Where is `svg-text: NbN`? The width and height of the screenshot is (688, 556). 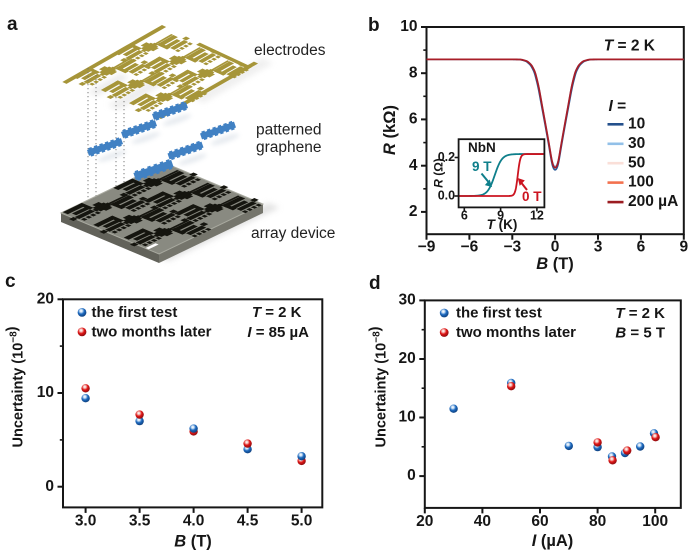
svg-text: NbN is located at coordinates (482, 147).